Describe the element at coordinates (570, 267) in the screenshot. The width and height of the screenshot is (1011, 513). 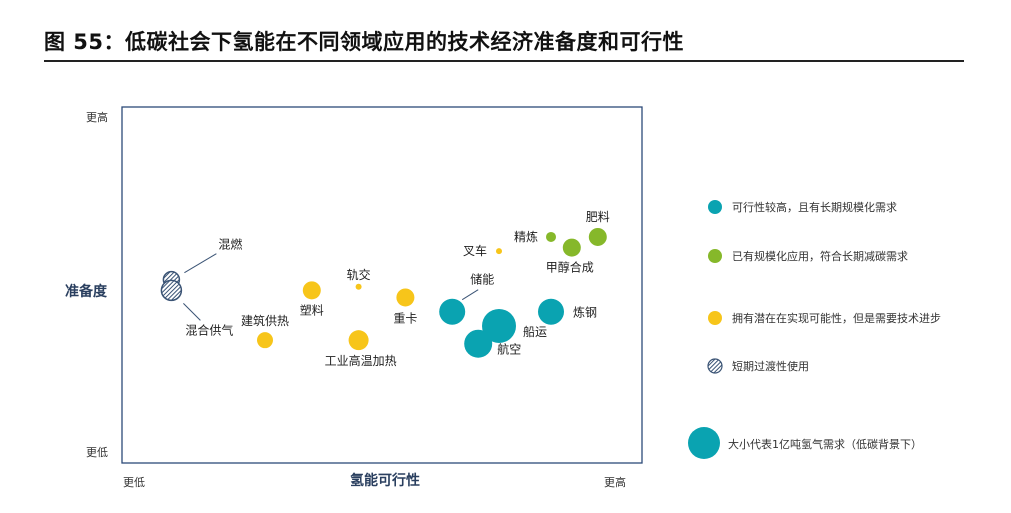
I see `bubble-label: 甲醇合成` at that location.